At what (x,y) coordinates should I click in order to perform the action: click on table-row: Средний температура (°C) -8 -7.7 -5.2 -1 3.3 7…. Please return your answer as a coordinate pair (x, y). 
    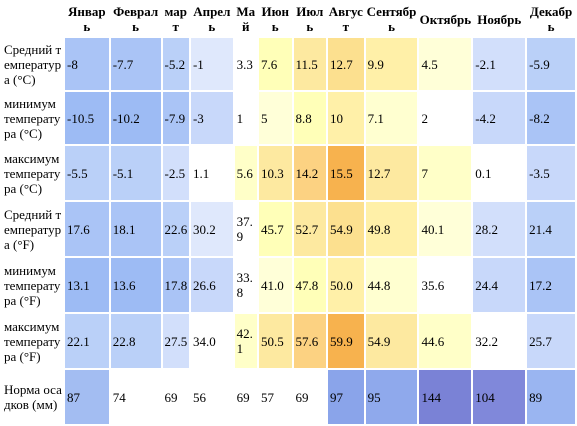
    Looking at the image, I should click on (288, 64).